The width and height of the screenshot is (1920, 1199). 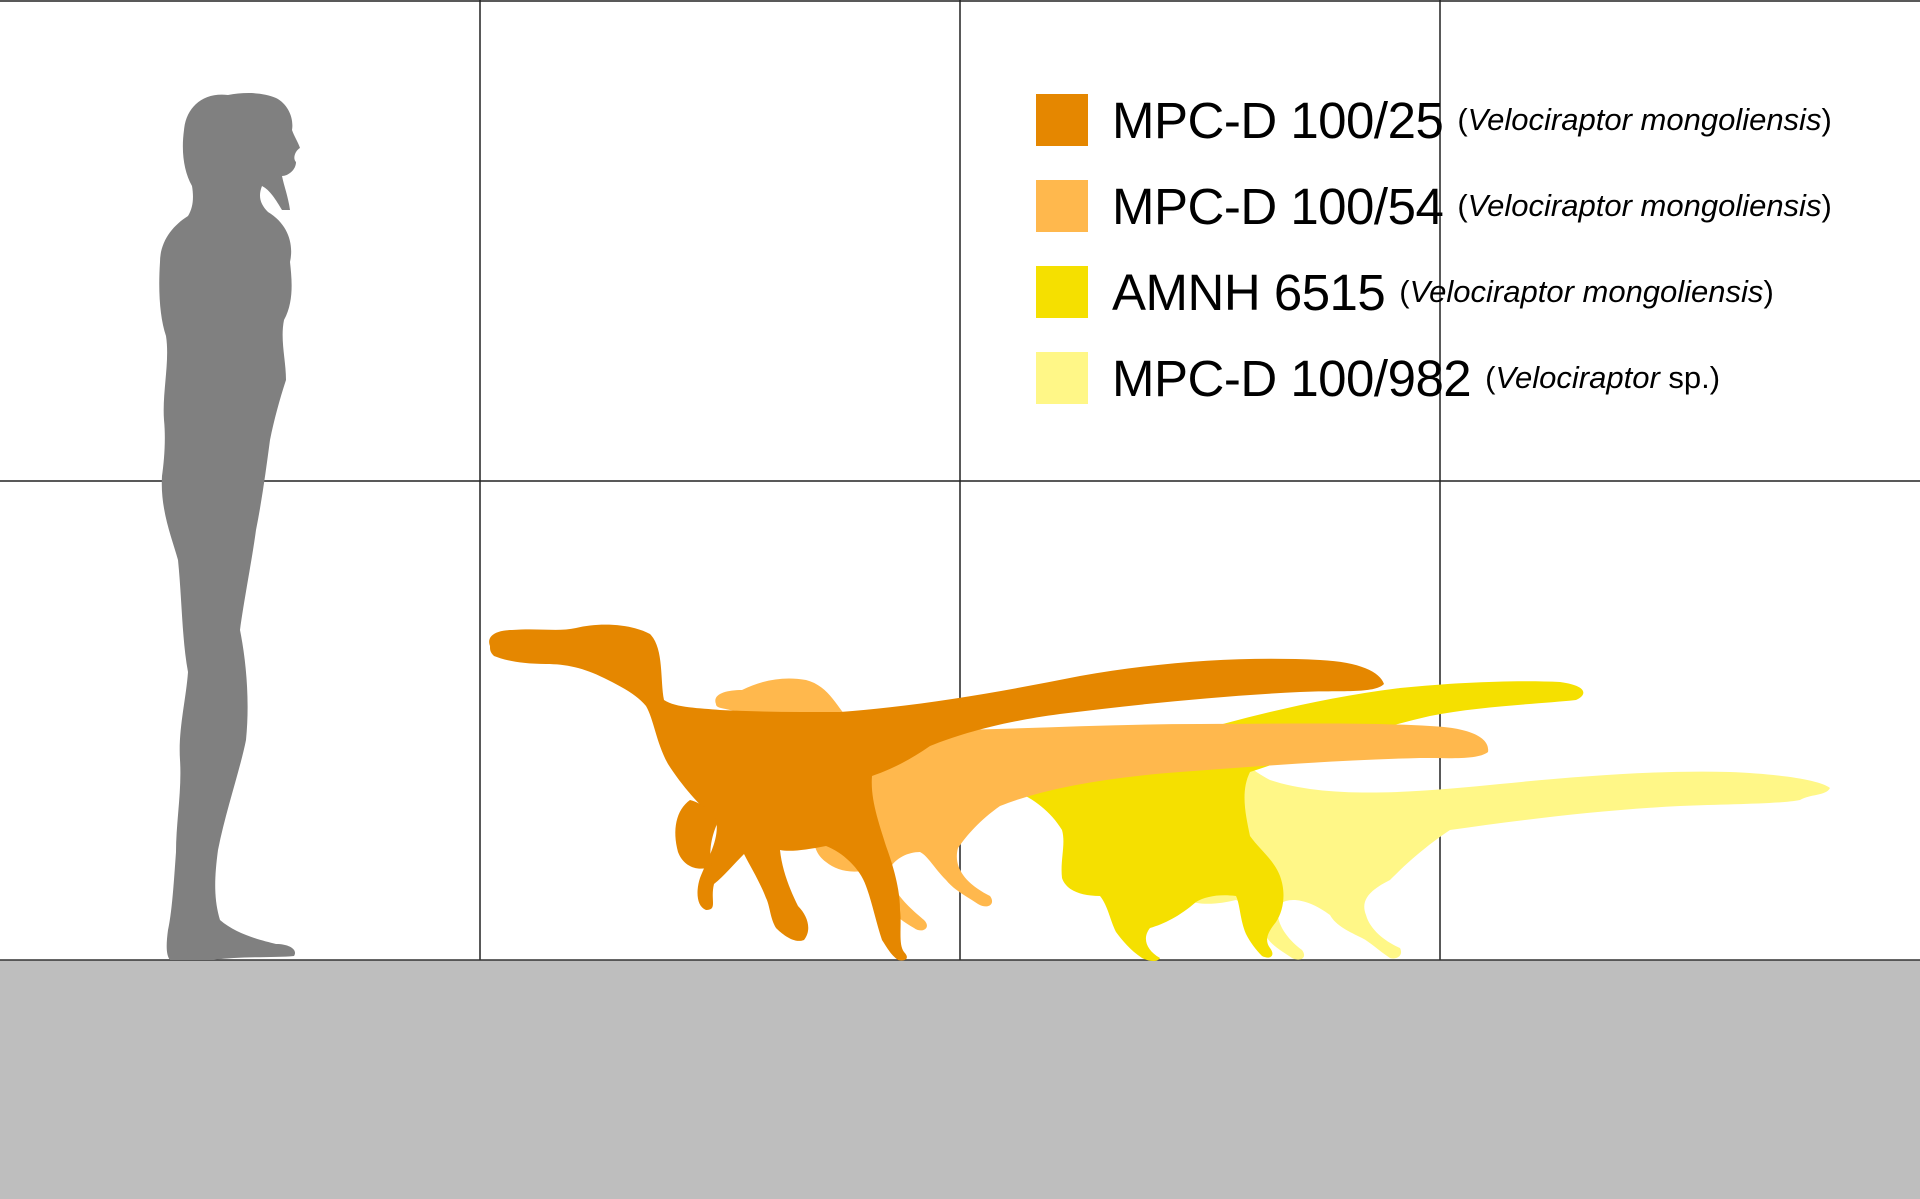 What do you see at coordinates (1278, 206) in the screenshot?
I see `legend-code: MPC-D 100/54` at bounding box center [1278, 206].